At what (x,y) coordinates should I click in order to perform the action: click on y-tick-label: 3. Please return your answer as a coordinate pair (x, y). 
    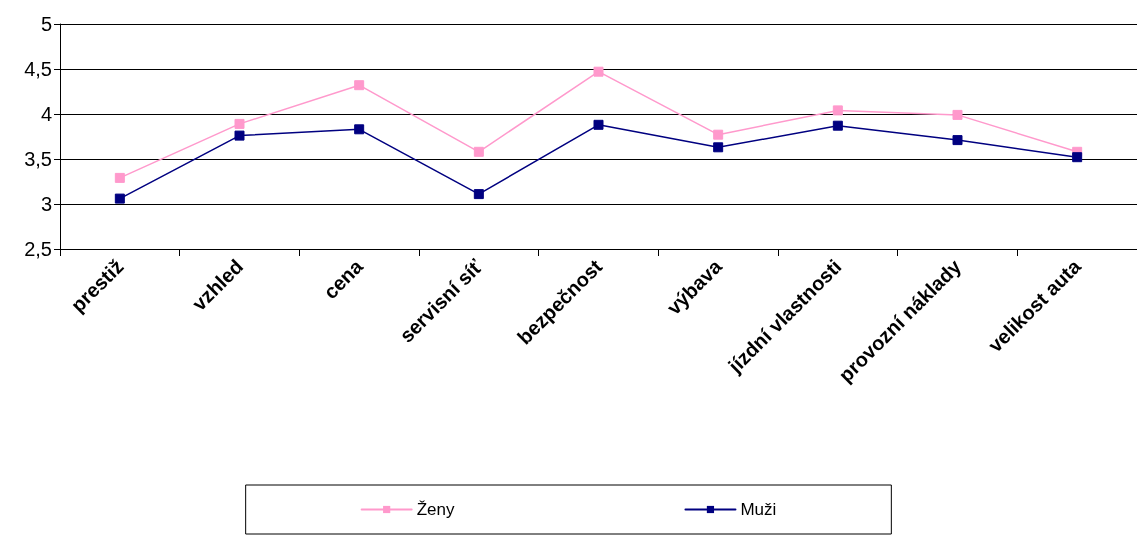
    Looking at the image, I should click on (46, 204).